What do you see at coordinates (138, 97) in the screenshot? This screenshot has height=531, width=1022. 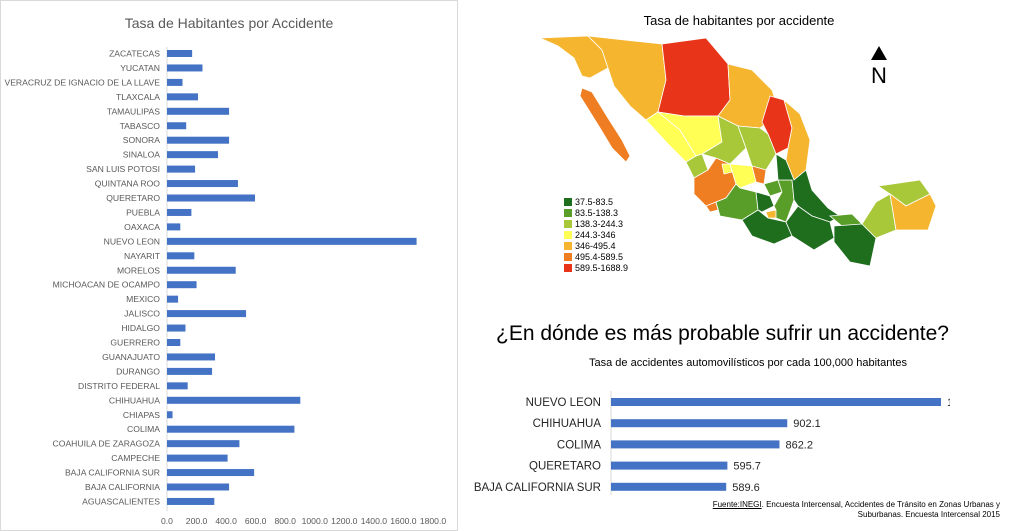 I see `left-chart-category-label: TLAXCALA` at bounding box center [138, 97].